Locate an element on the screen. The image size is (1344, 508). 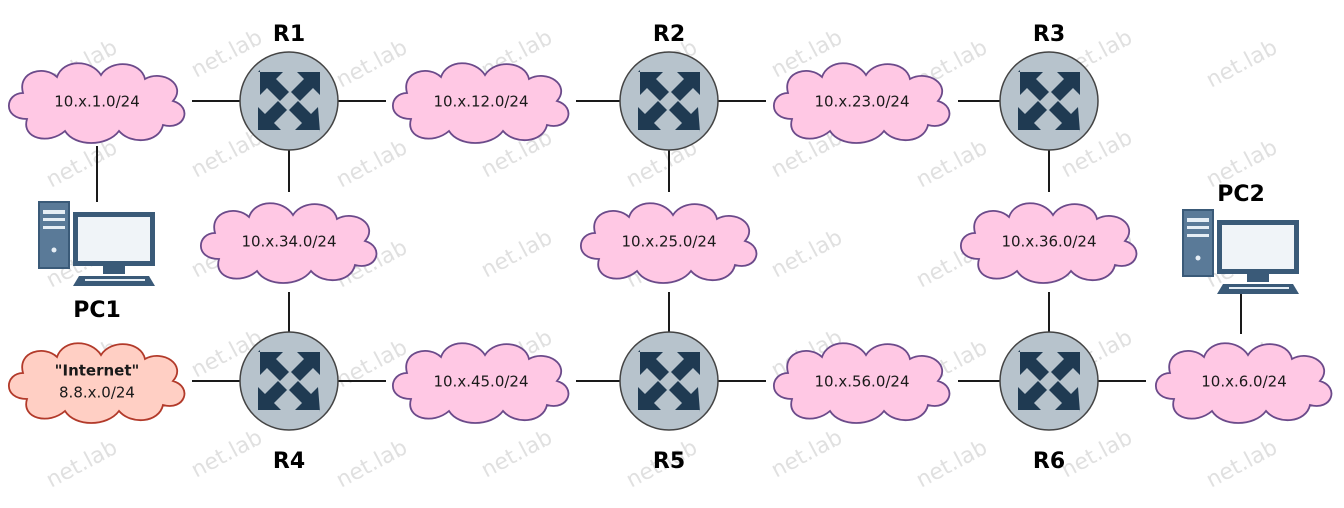
router-icon-r2 is located at coordinates (669, 101).